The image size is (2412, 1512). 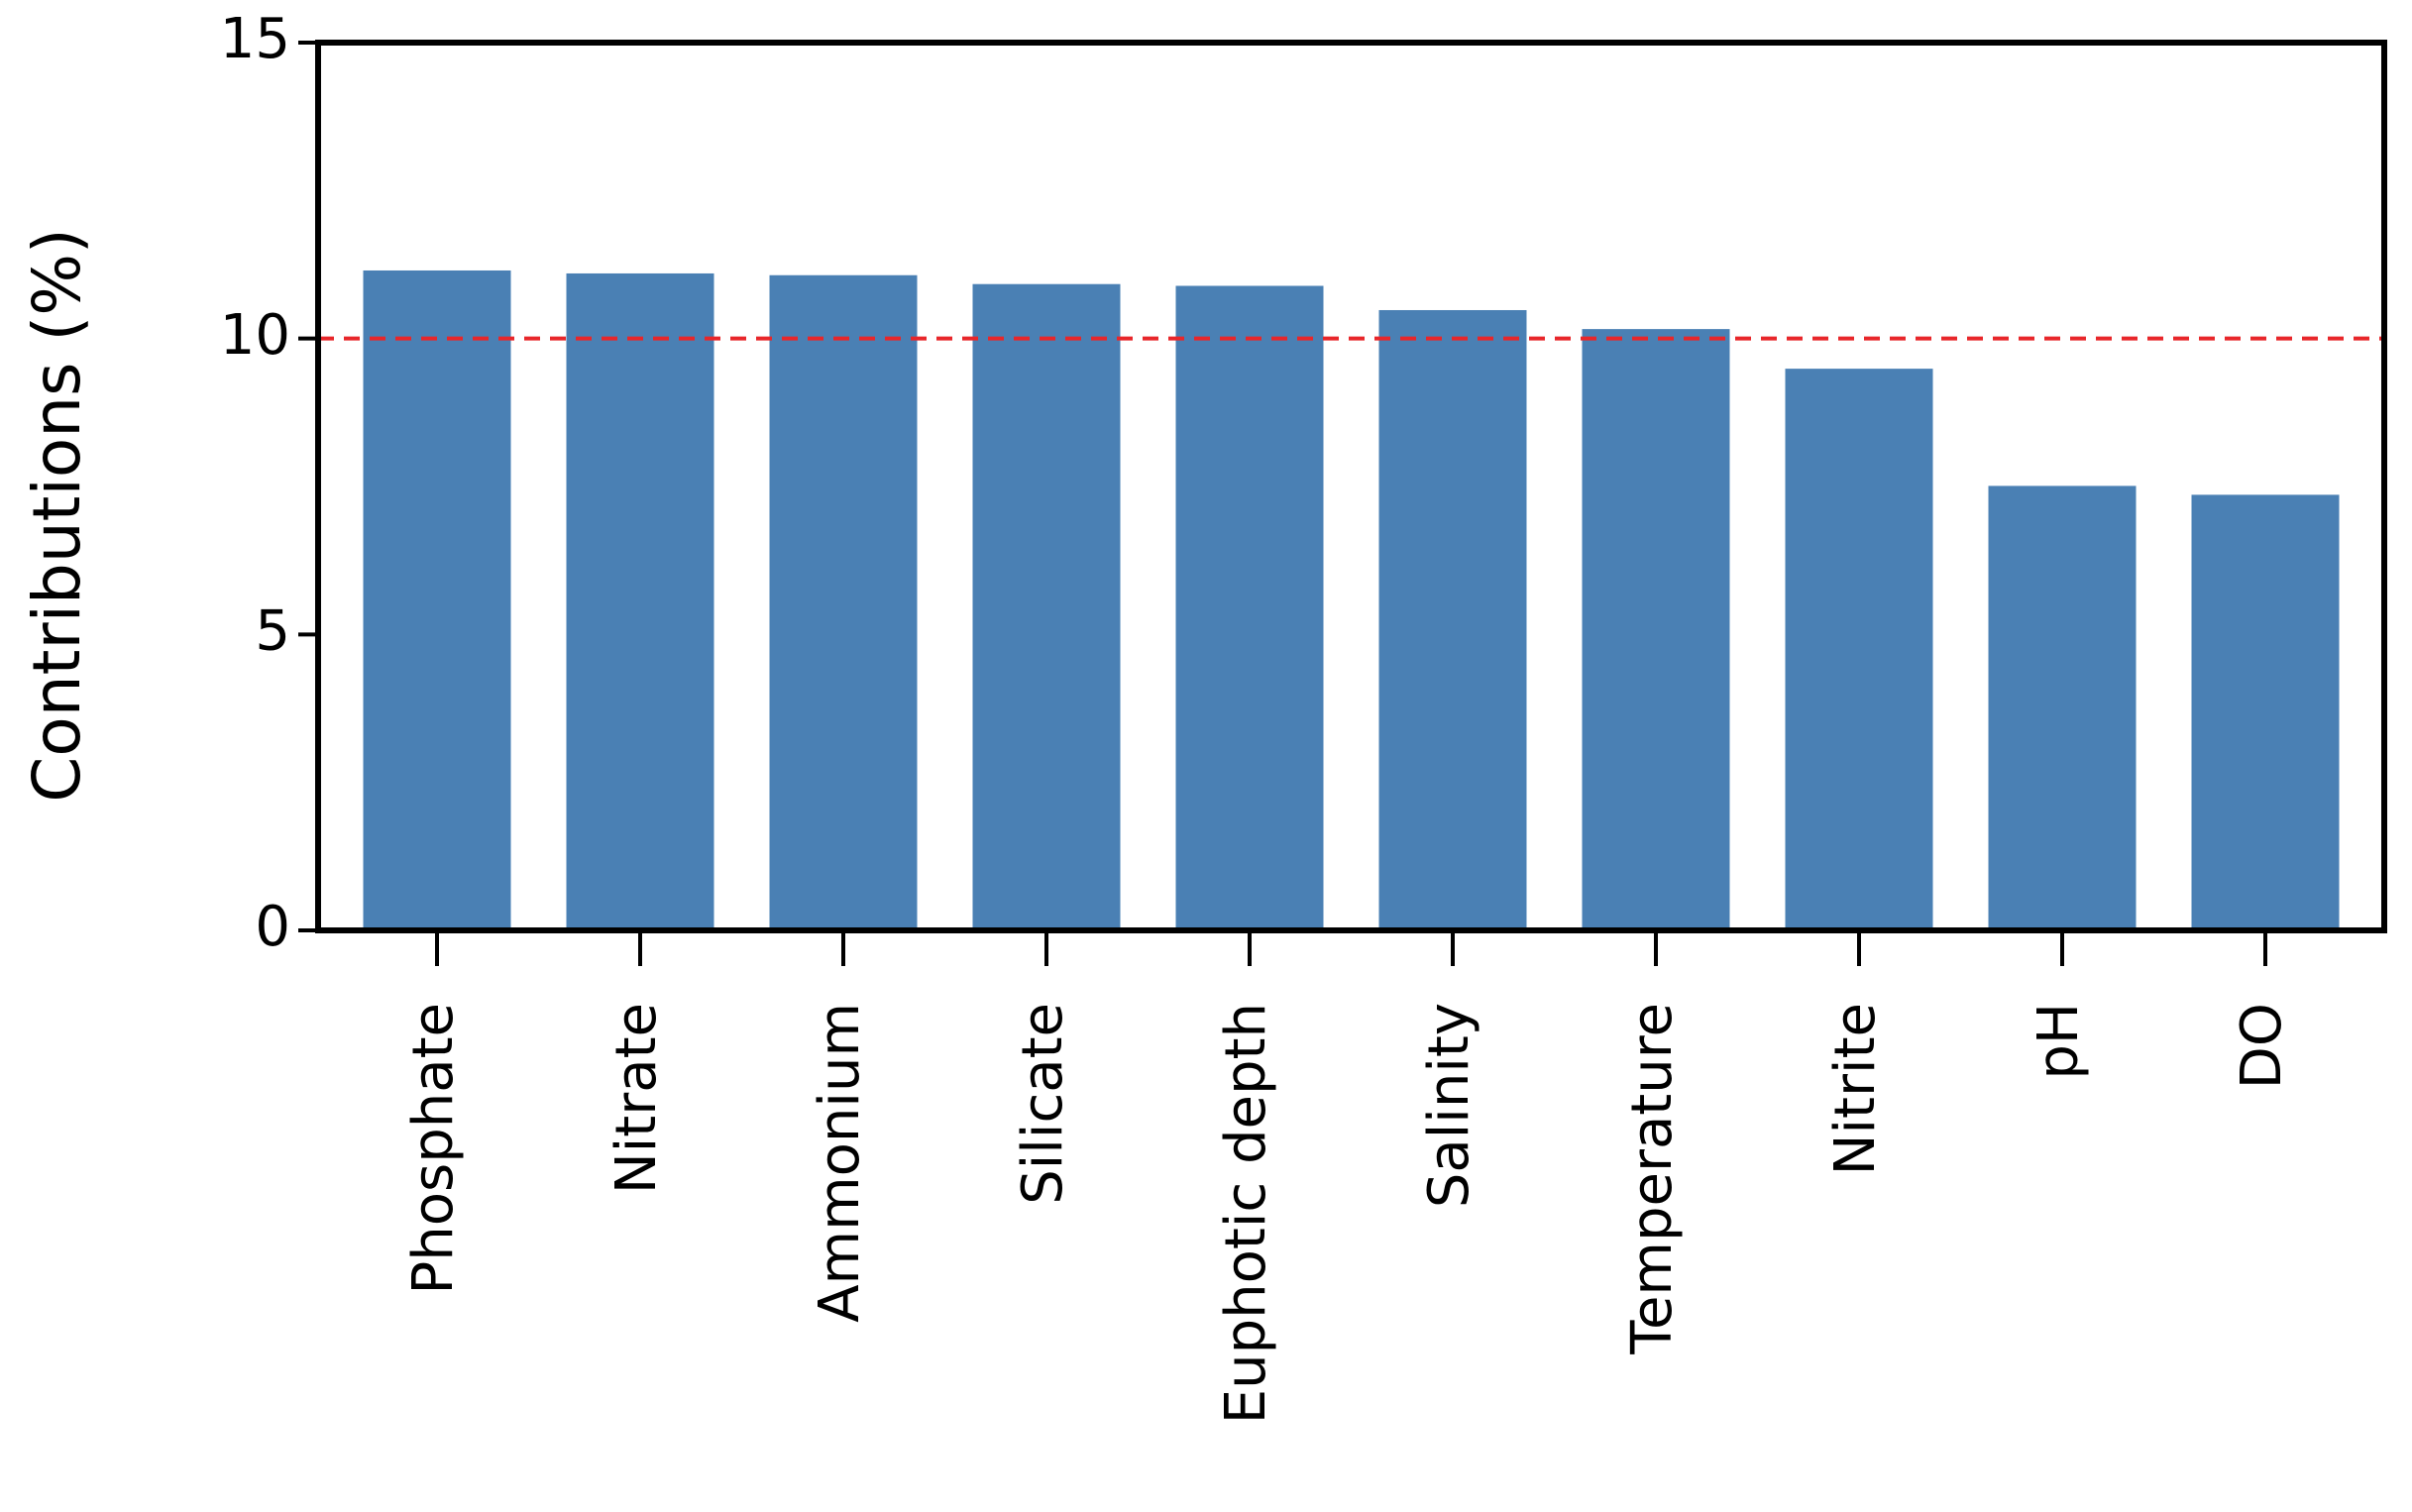 I want to click on x-tick-label: pH, so click(x=2059, y=1041).